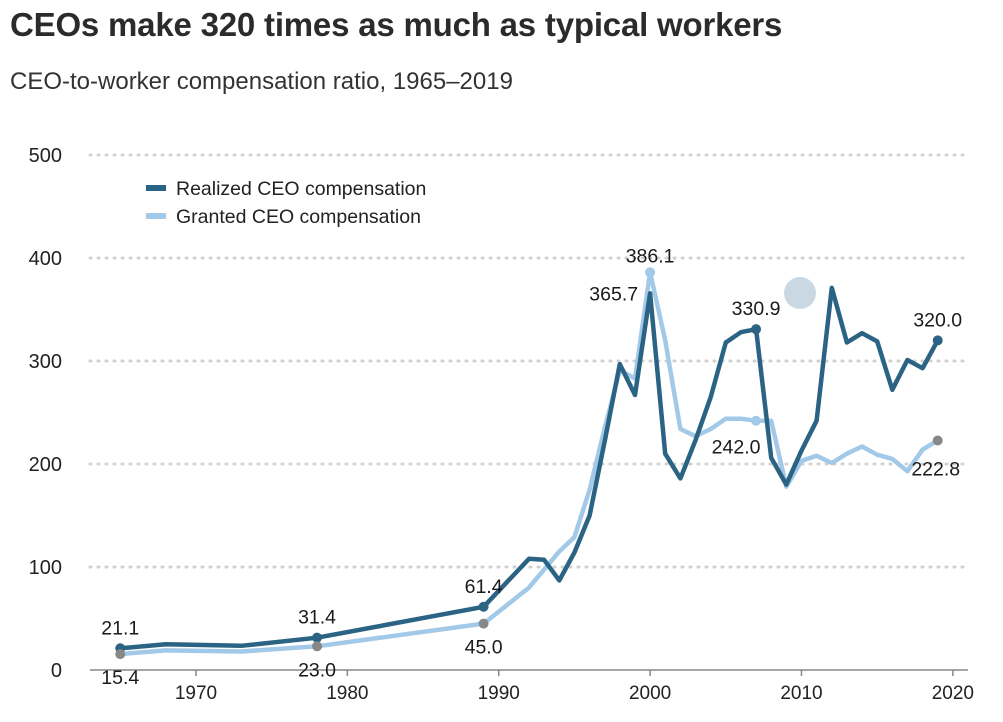 Image resolution: width=1003 pixels, height=722 pixels. What do you see at coordinates (937, 320) in the screenshot?
I see `data-label: 320.0` at bounding box center [937, 320].